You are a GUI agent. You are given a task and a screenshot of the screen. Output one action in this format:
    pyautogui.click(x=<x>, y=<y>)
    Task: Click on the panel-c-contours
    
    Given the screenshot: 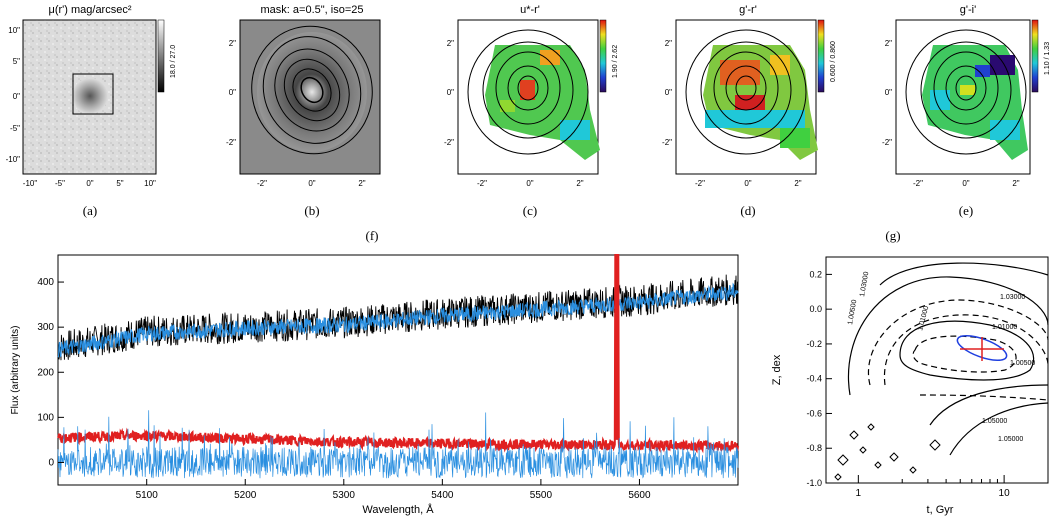 What is the action you would take?
    pyautogui.click(x=528, y=92)
    